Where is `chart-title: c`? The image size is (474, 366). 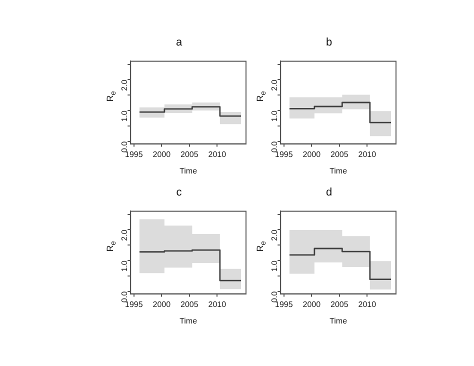
chart-title: c is located at coordinates (179, 192).